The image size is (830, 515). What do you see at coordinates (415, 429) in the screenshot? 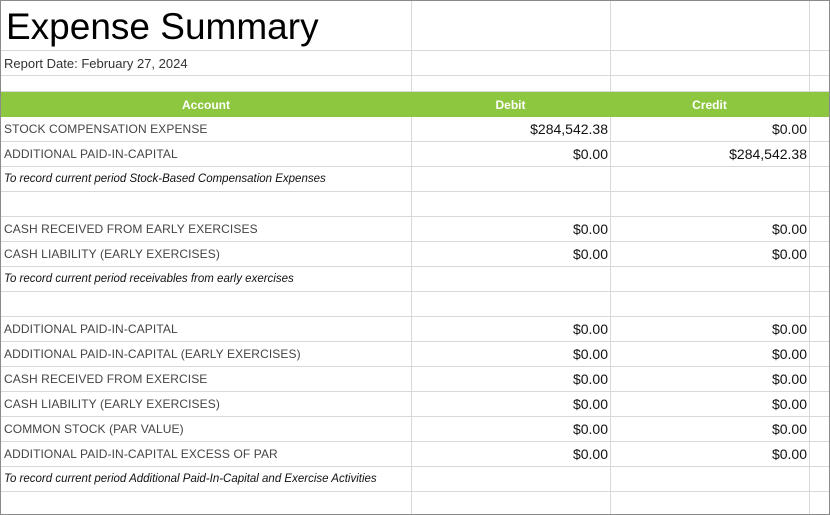
I see `journal-row: COMMON STOCK (PAR VALUE) $0.00 $0.00` at bounding box center [415, 429].